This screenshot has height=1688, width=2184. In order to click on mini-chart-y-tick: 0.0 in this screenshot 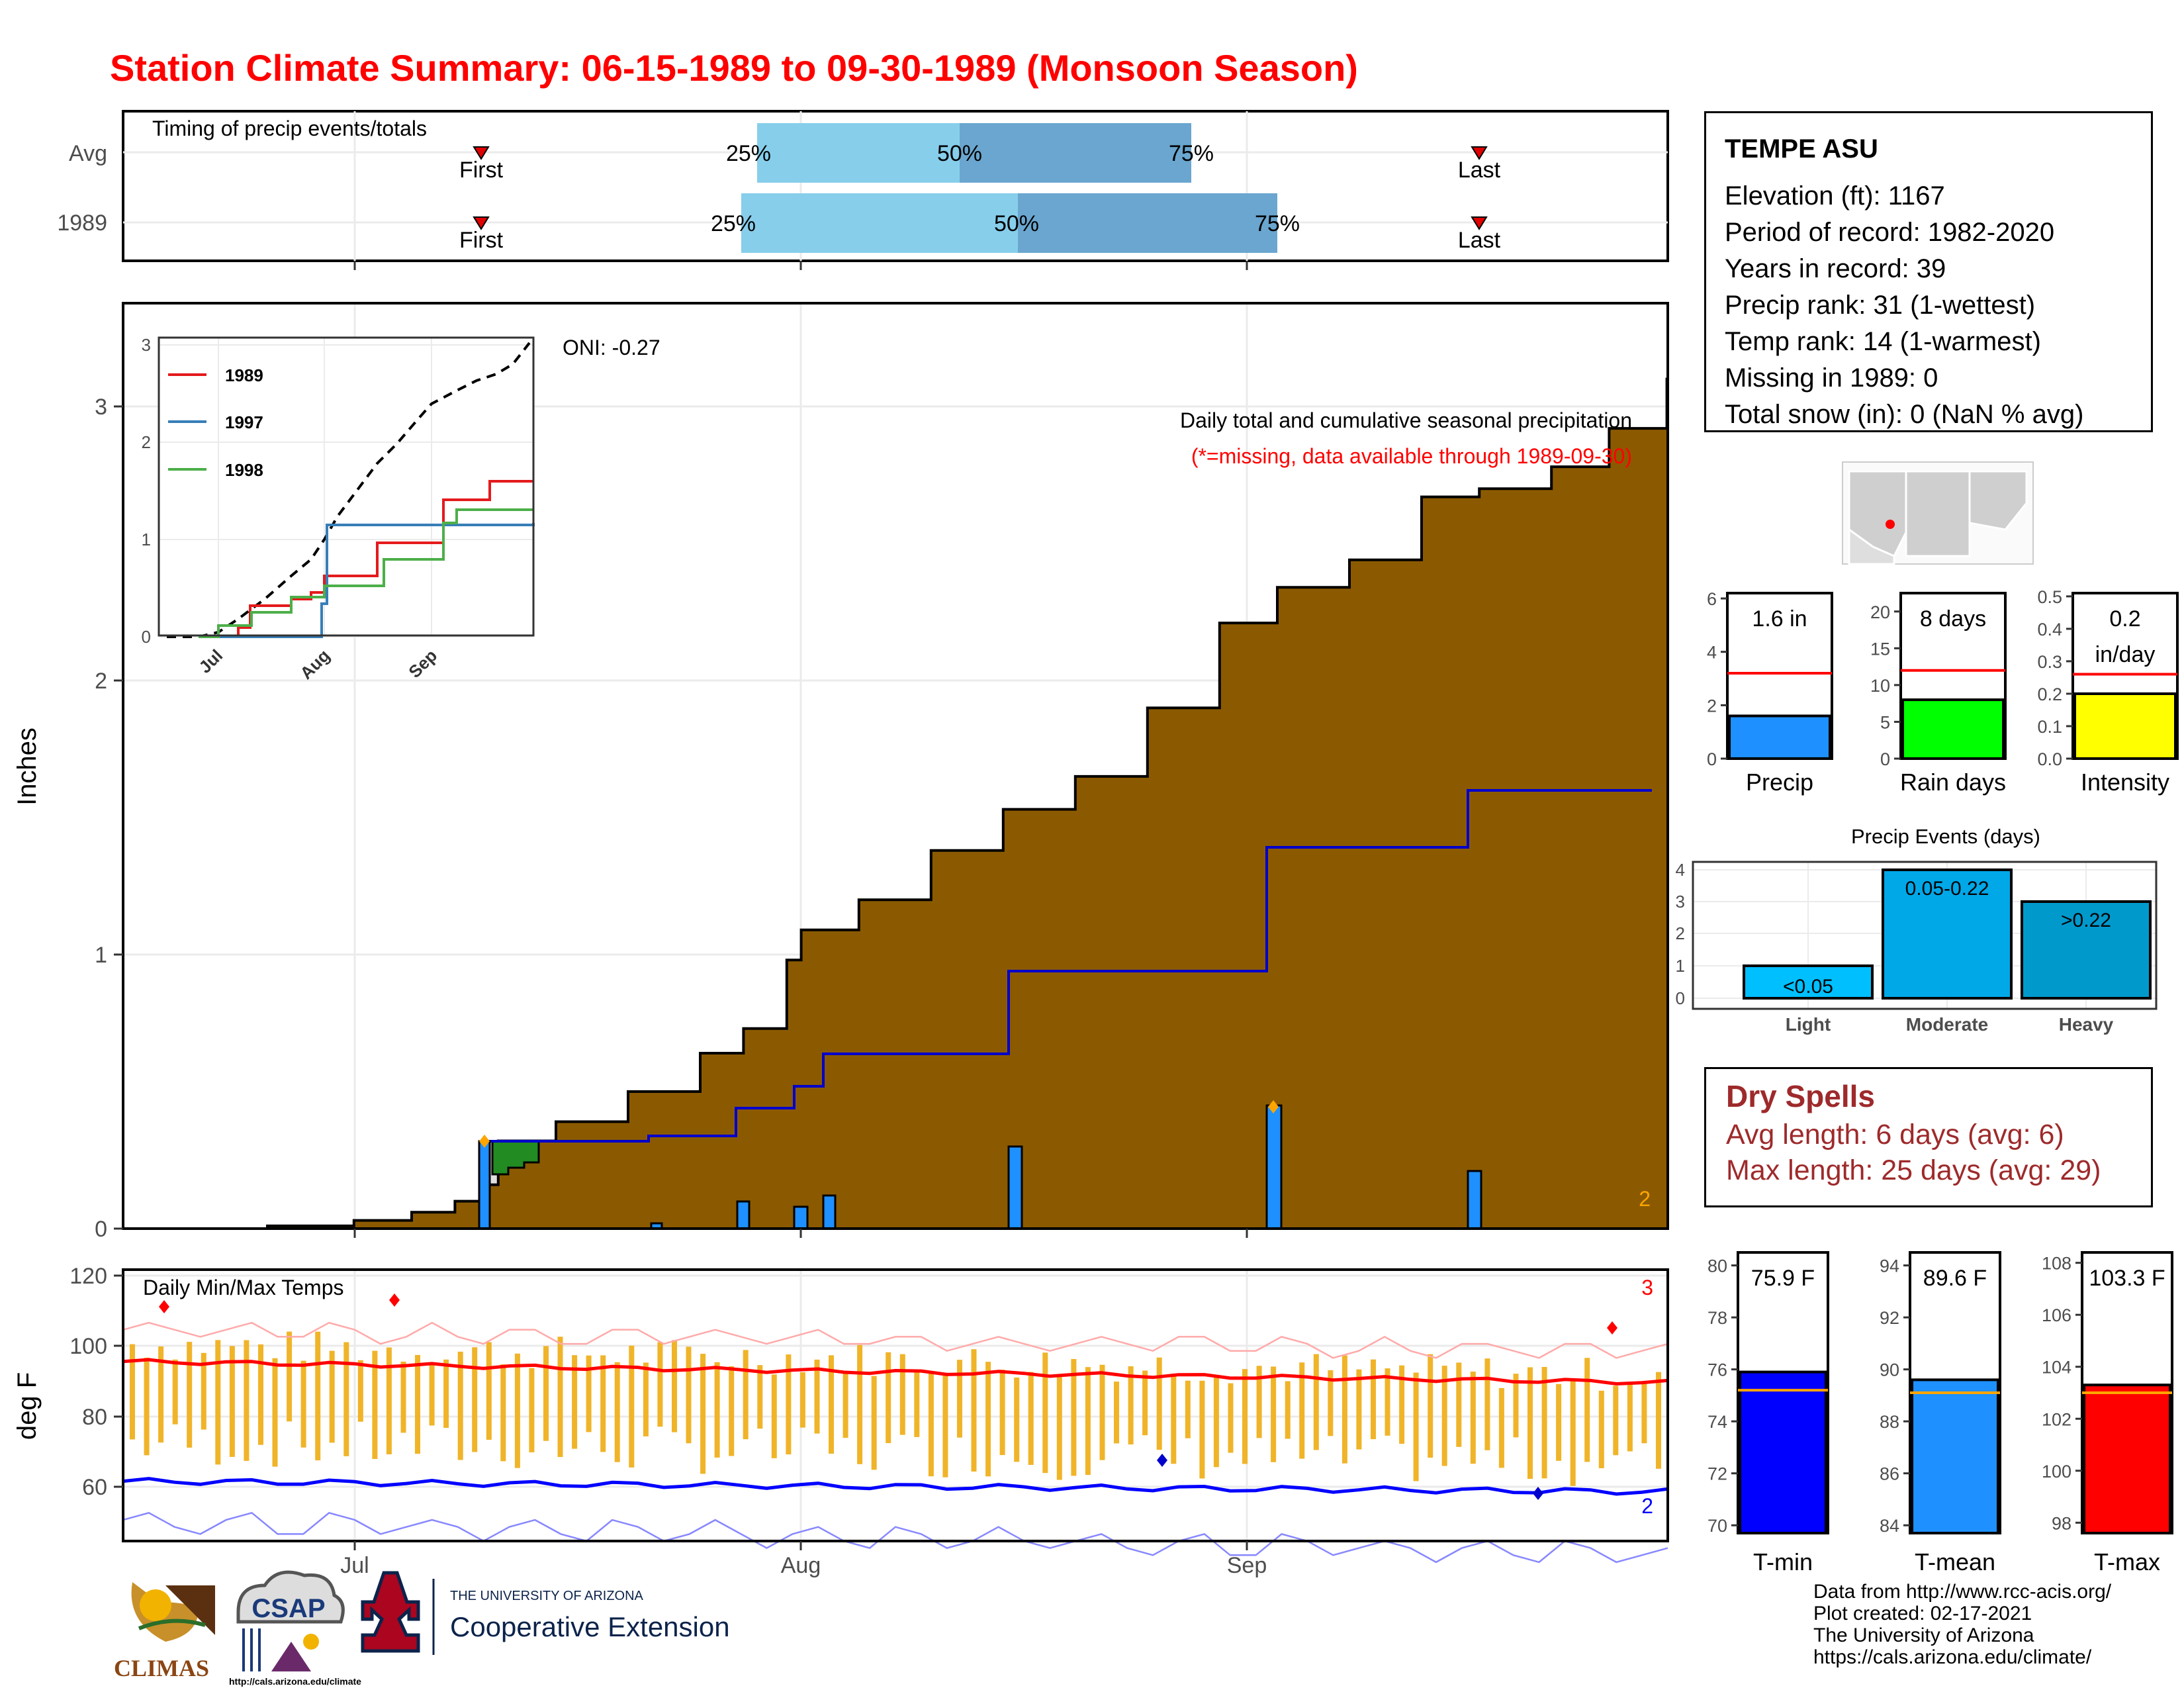, I will do `click(2049, 759)`.